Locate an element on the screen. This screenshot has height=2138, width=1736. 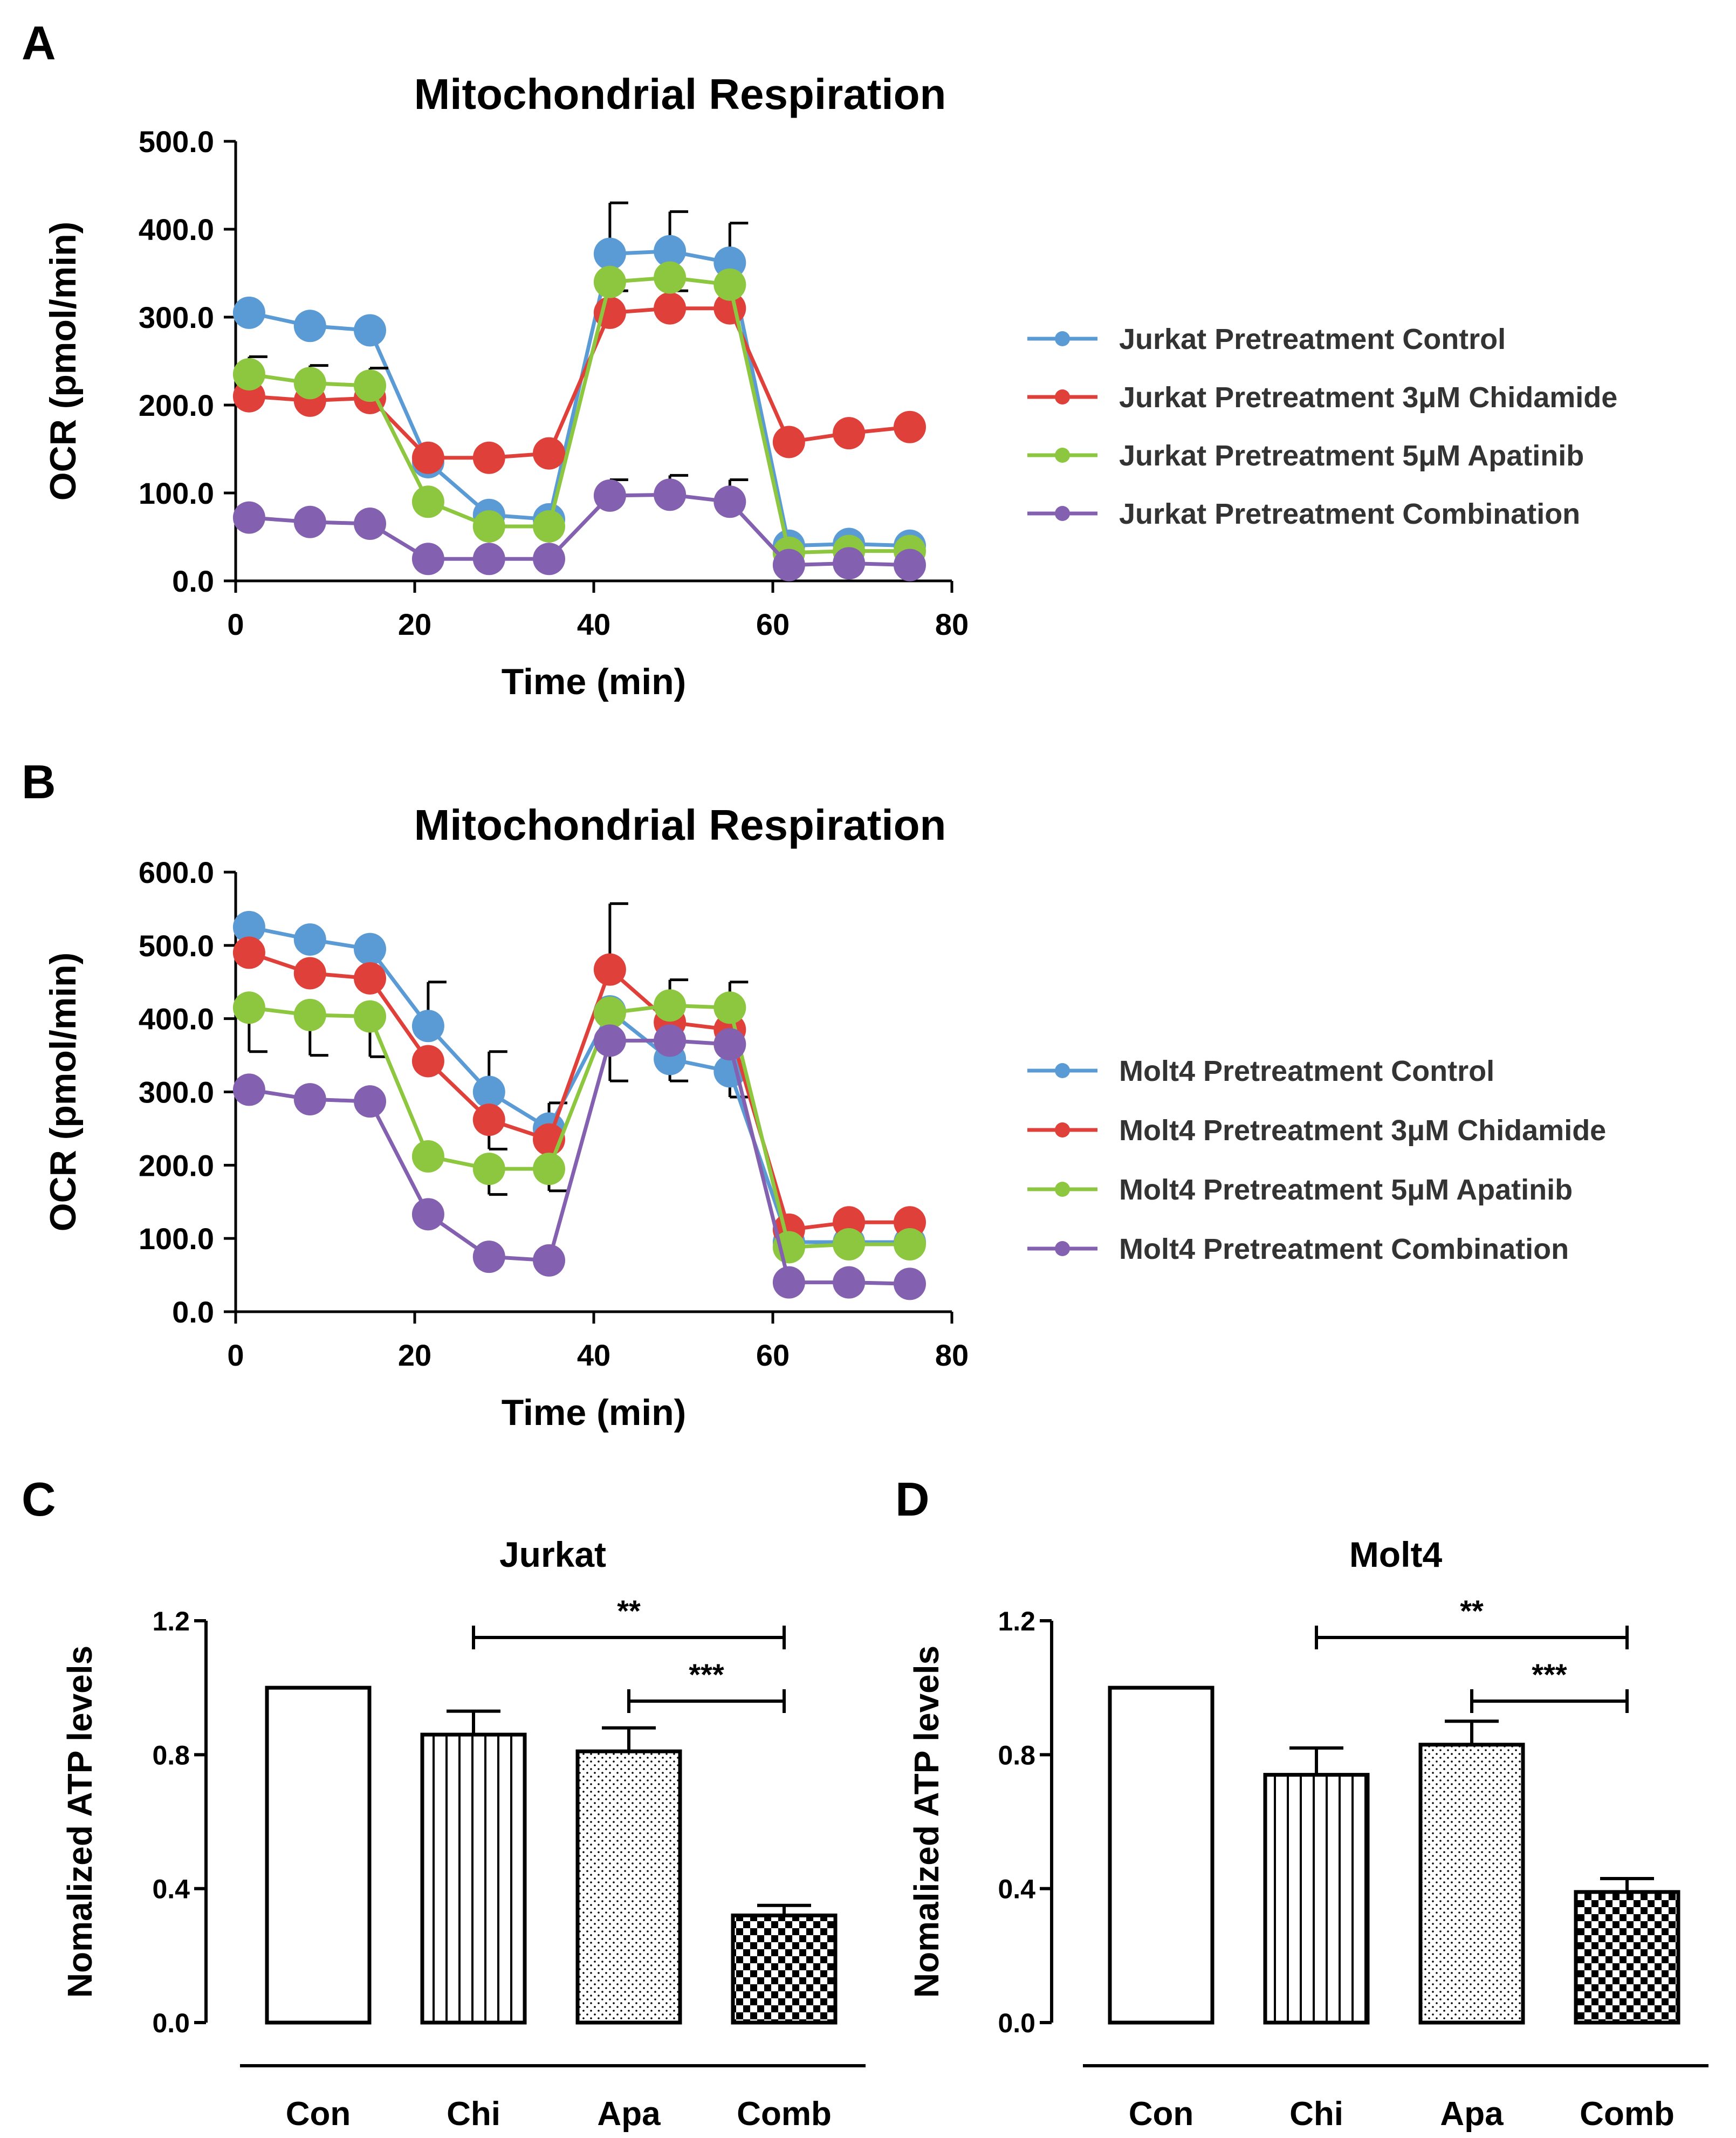
legend-label: Jurkat Pretreatment Combination is located at coordinates (1349, 514).